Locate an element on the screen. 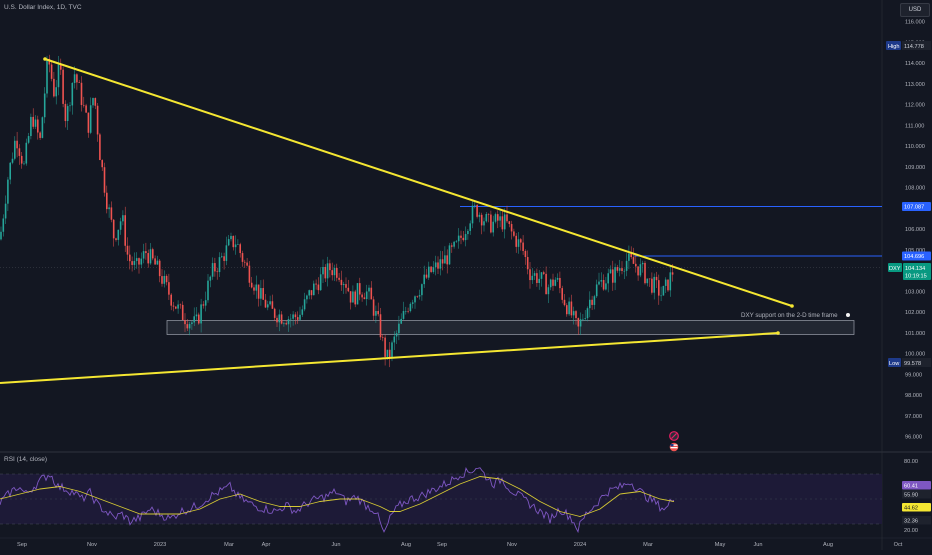 The width and height of the screenshot is (932, 555). time-tick-label: Nov is located at coordinates (92, 545).